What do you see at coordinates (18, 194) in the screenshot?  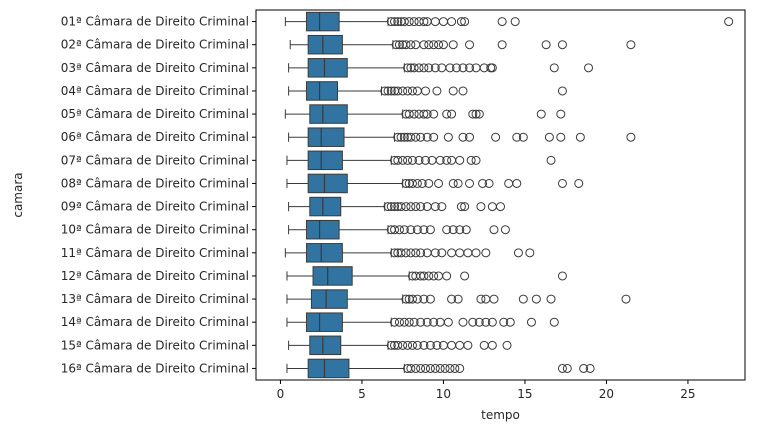 I see `y-axis-label: camara` at bounding box center [18, 194].